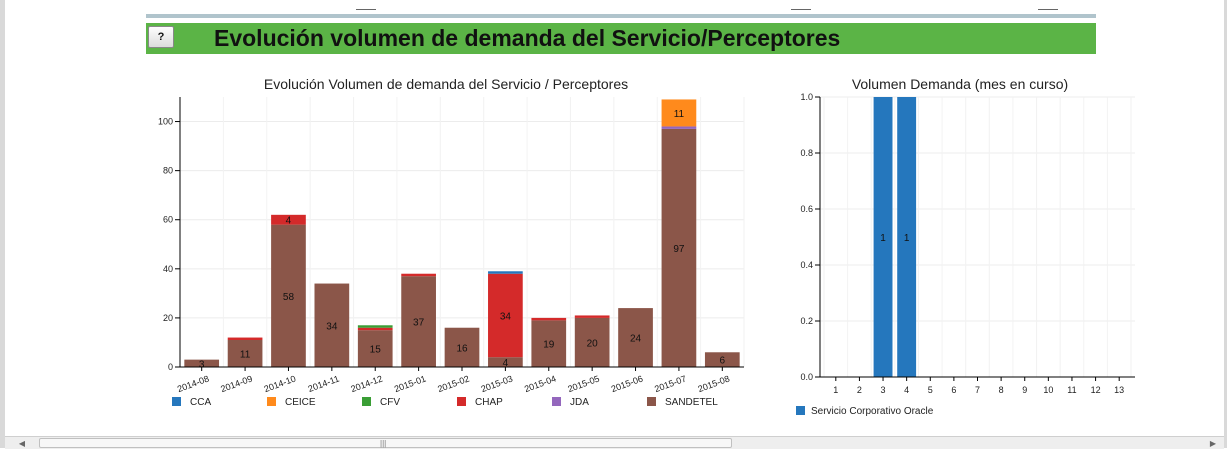 The width and height of the screenshot is (1227, 449). I want to click on data-label: 11, so click(679, 114).